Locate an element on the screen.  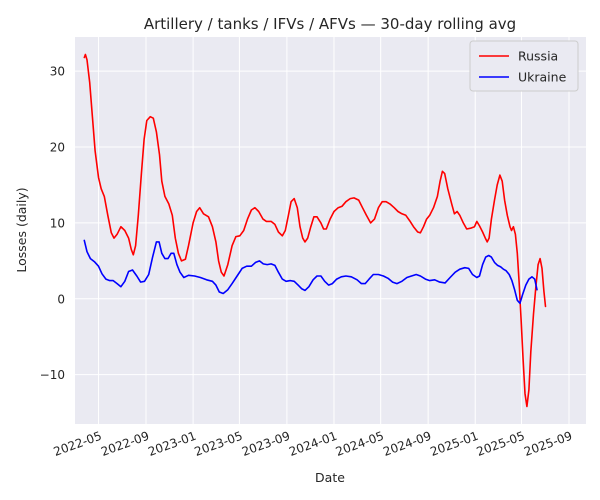
x-tick-label: 2024-01 is located at coordinates (313, 444).